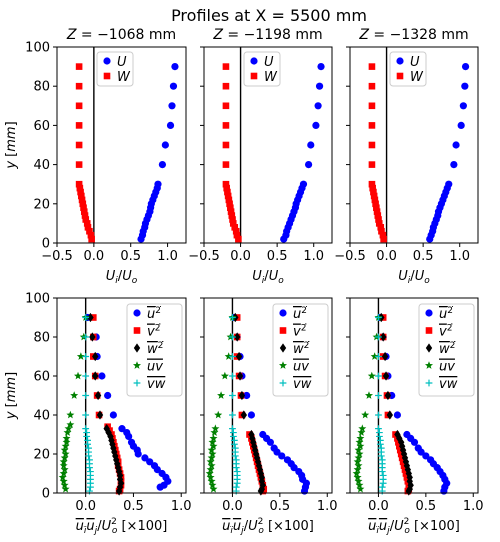 The image size is (500, 542). Describe the element at coordinates (41, 126) in the screenshot. I see `y-tick-label: 60` at that location.